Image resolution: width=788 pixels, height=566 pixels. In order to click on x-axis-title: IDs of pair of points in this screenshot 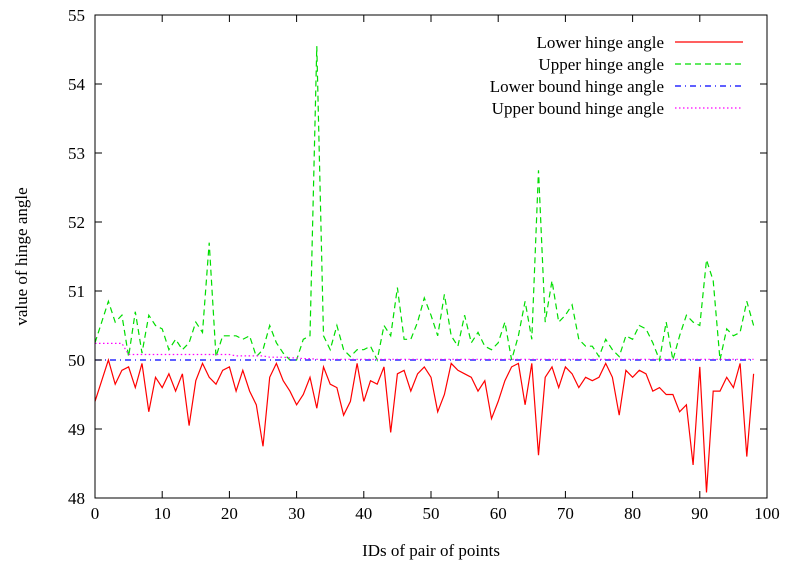, I will do `click(431, 550)`.